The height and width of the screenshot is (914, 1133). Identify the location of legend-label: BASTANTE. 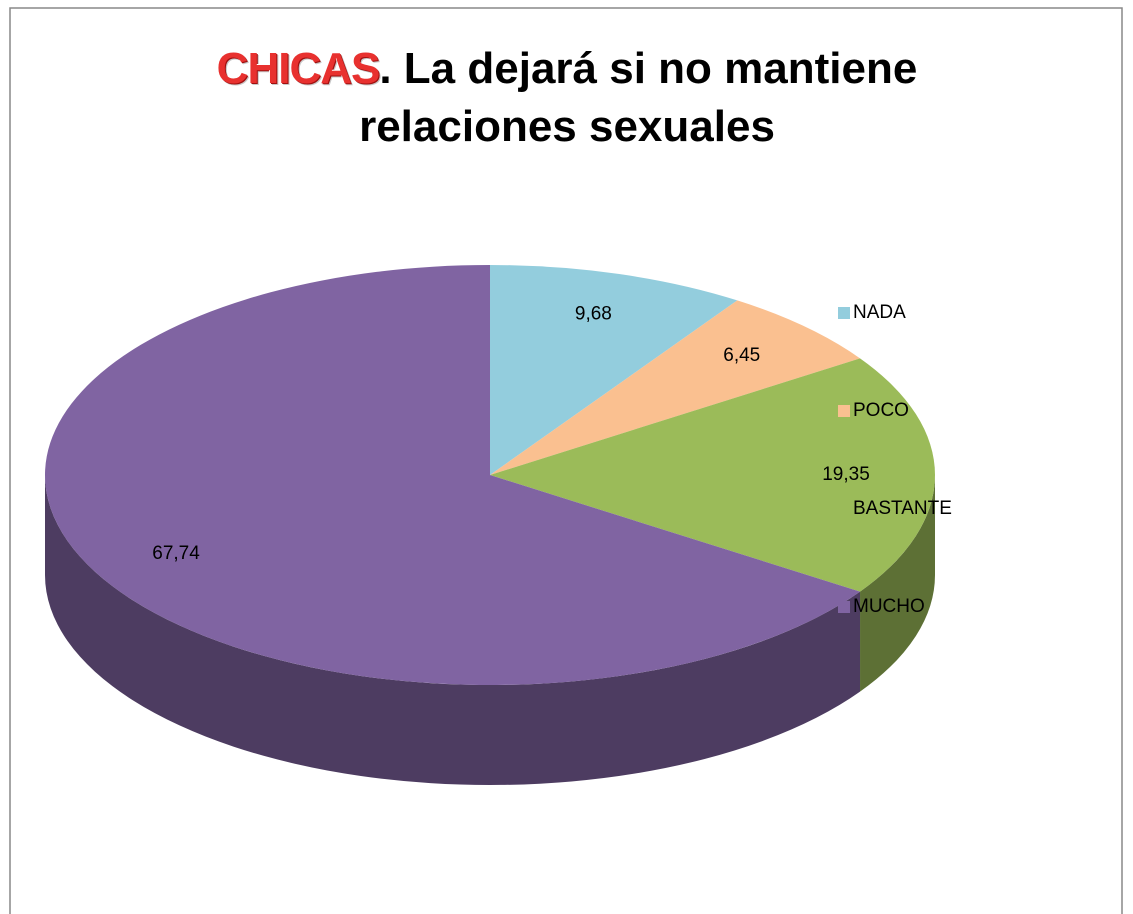
(902, 508).